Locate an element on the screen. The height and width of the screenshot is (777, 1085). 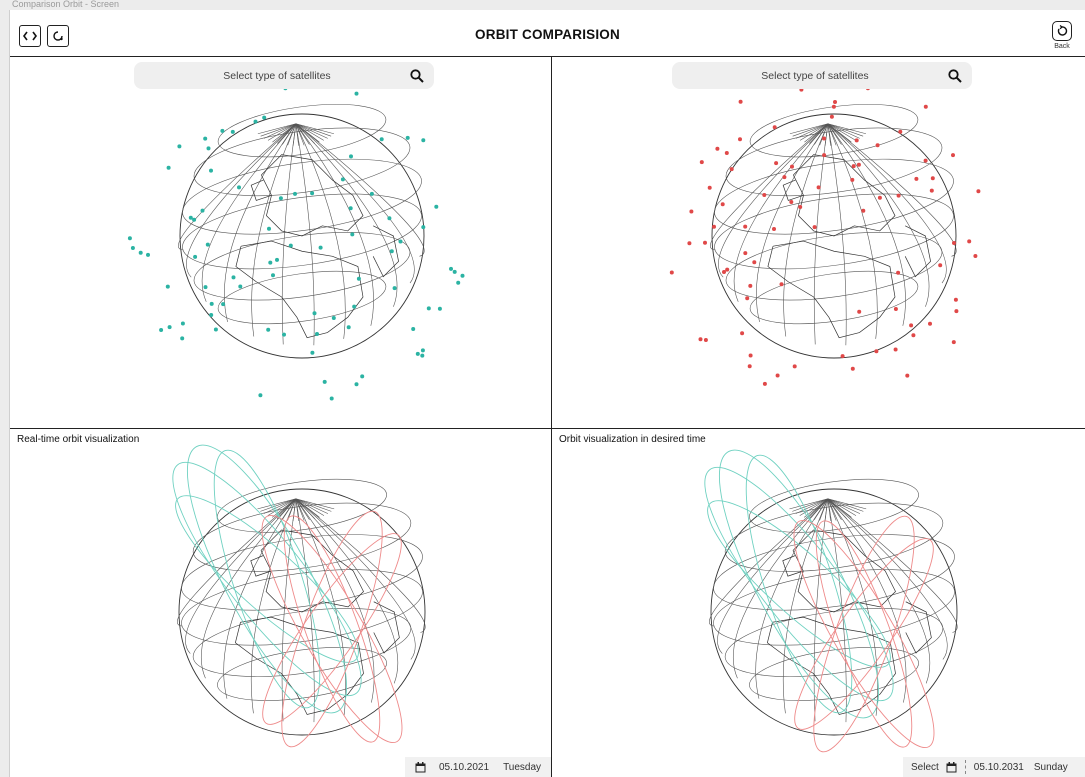
back-button: Back is located at coordinates (1062, 35).